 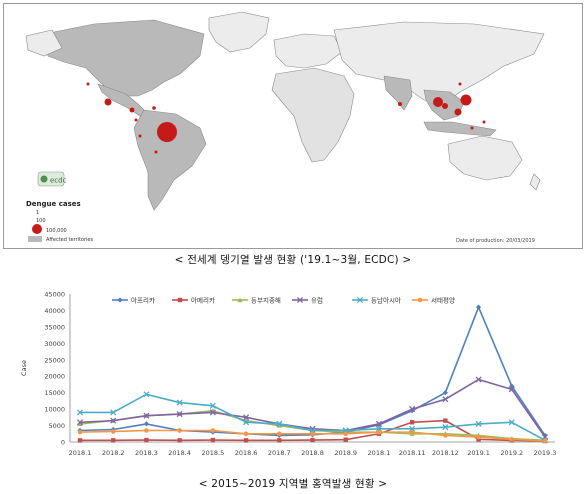 What do you see at coordinates (54, 393) in the screenshot?
I see `y-tick-label: 15000` at bounding box center [54, 393].